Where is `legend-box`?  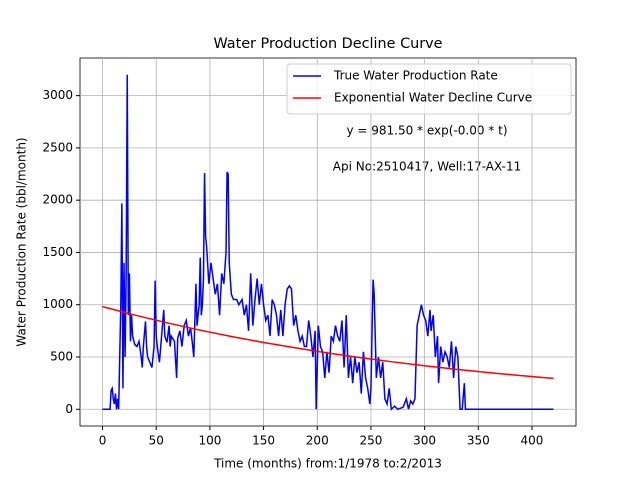
legend-box is located at coordinates (429, 89).